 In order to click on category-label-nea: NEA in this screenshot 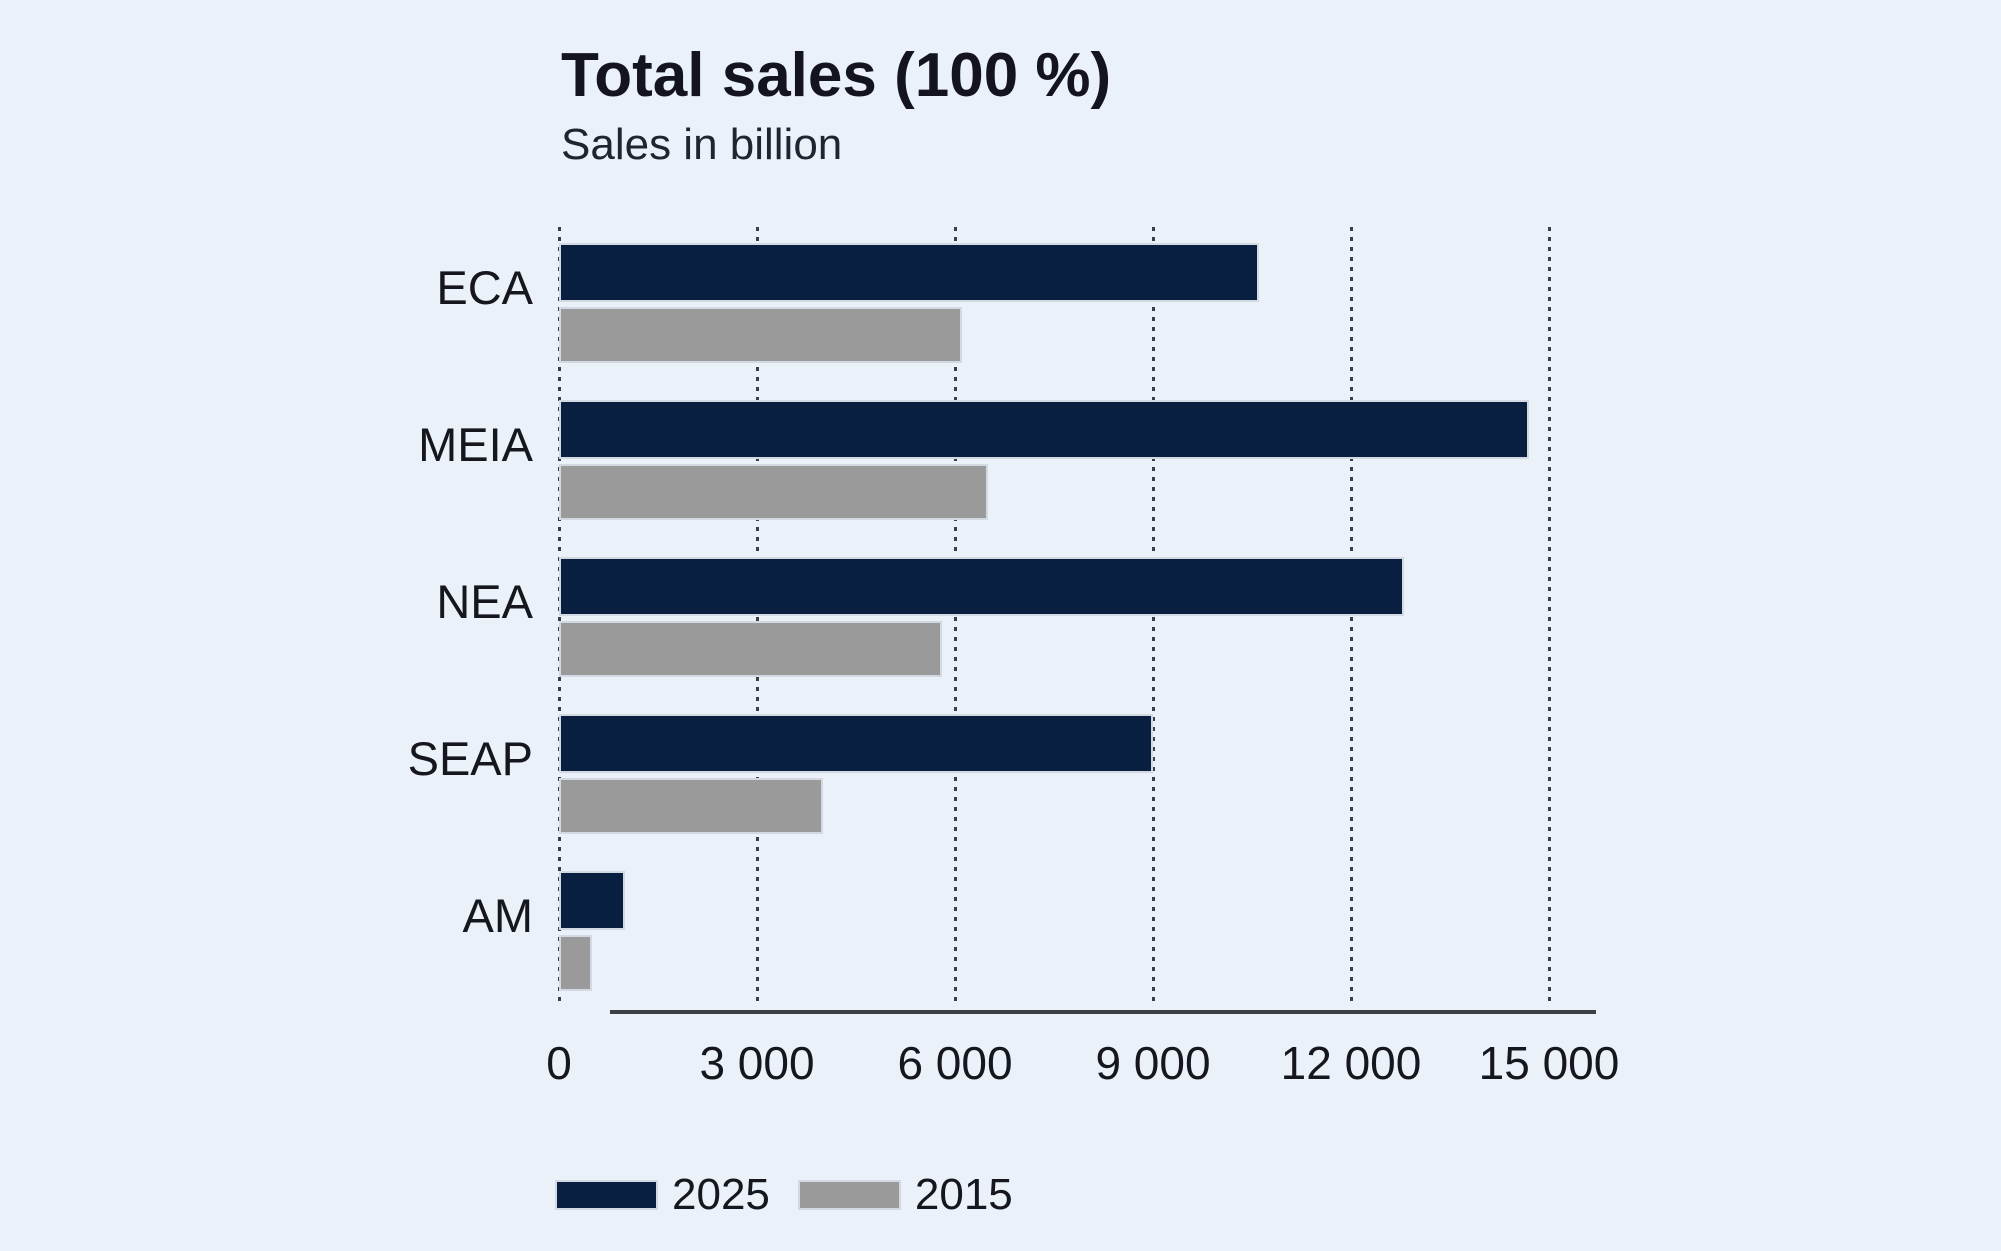, I will do `click(484, 601)`.